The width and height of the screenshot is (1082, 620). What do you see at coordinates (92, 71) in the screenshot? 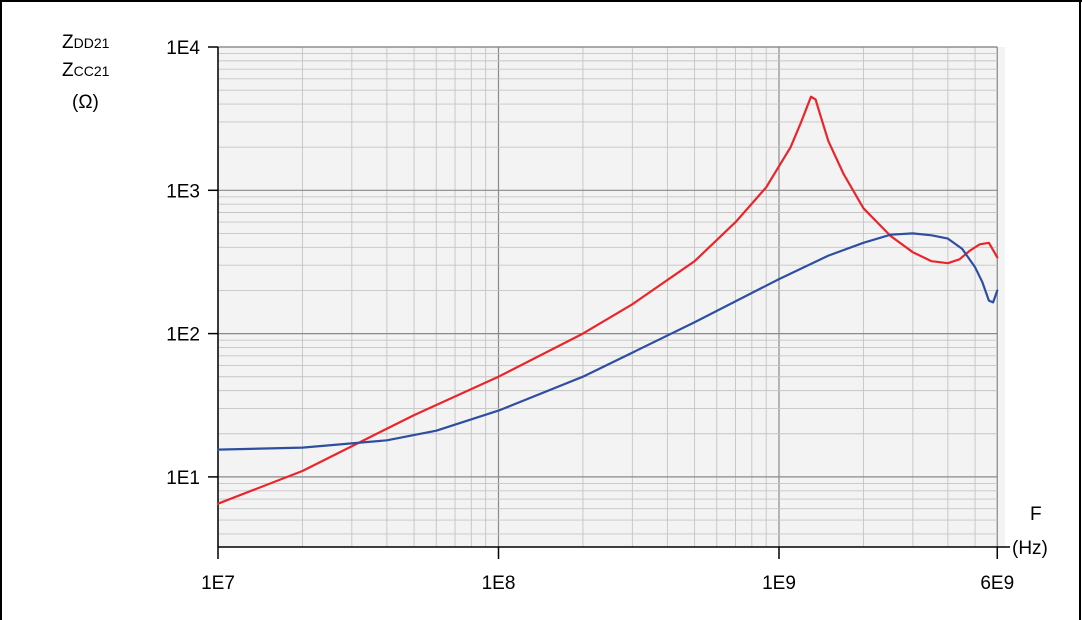
I see `y-axis-label-line2-sub: CC21` at bounding box center [92, 71].